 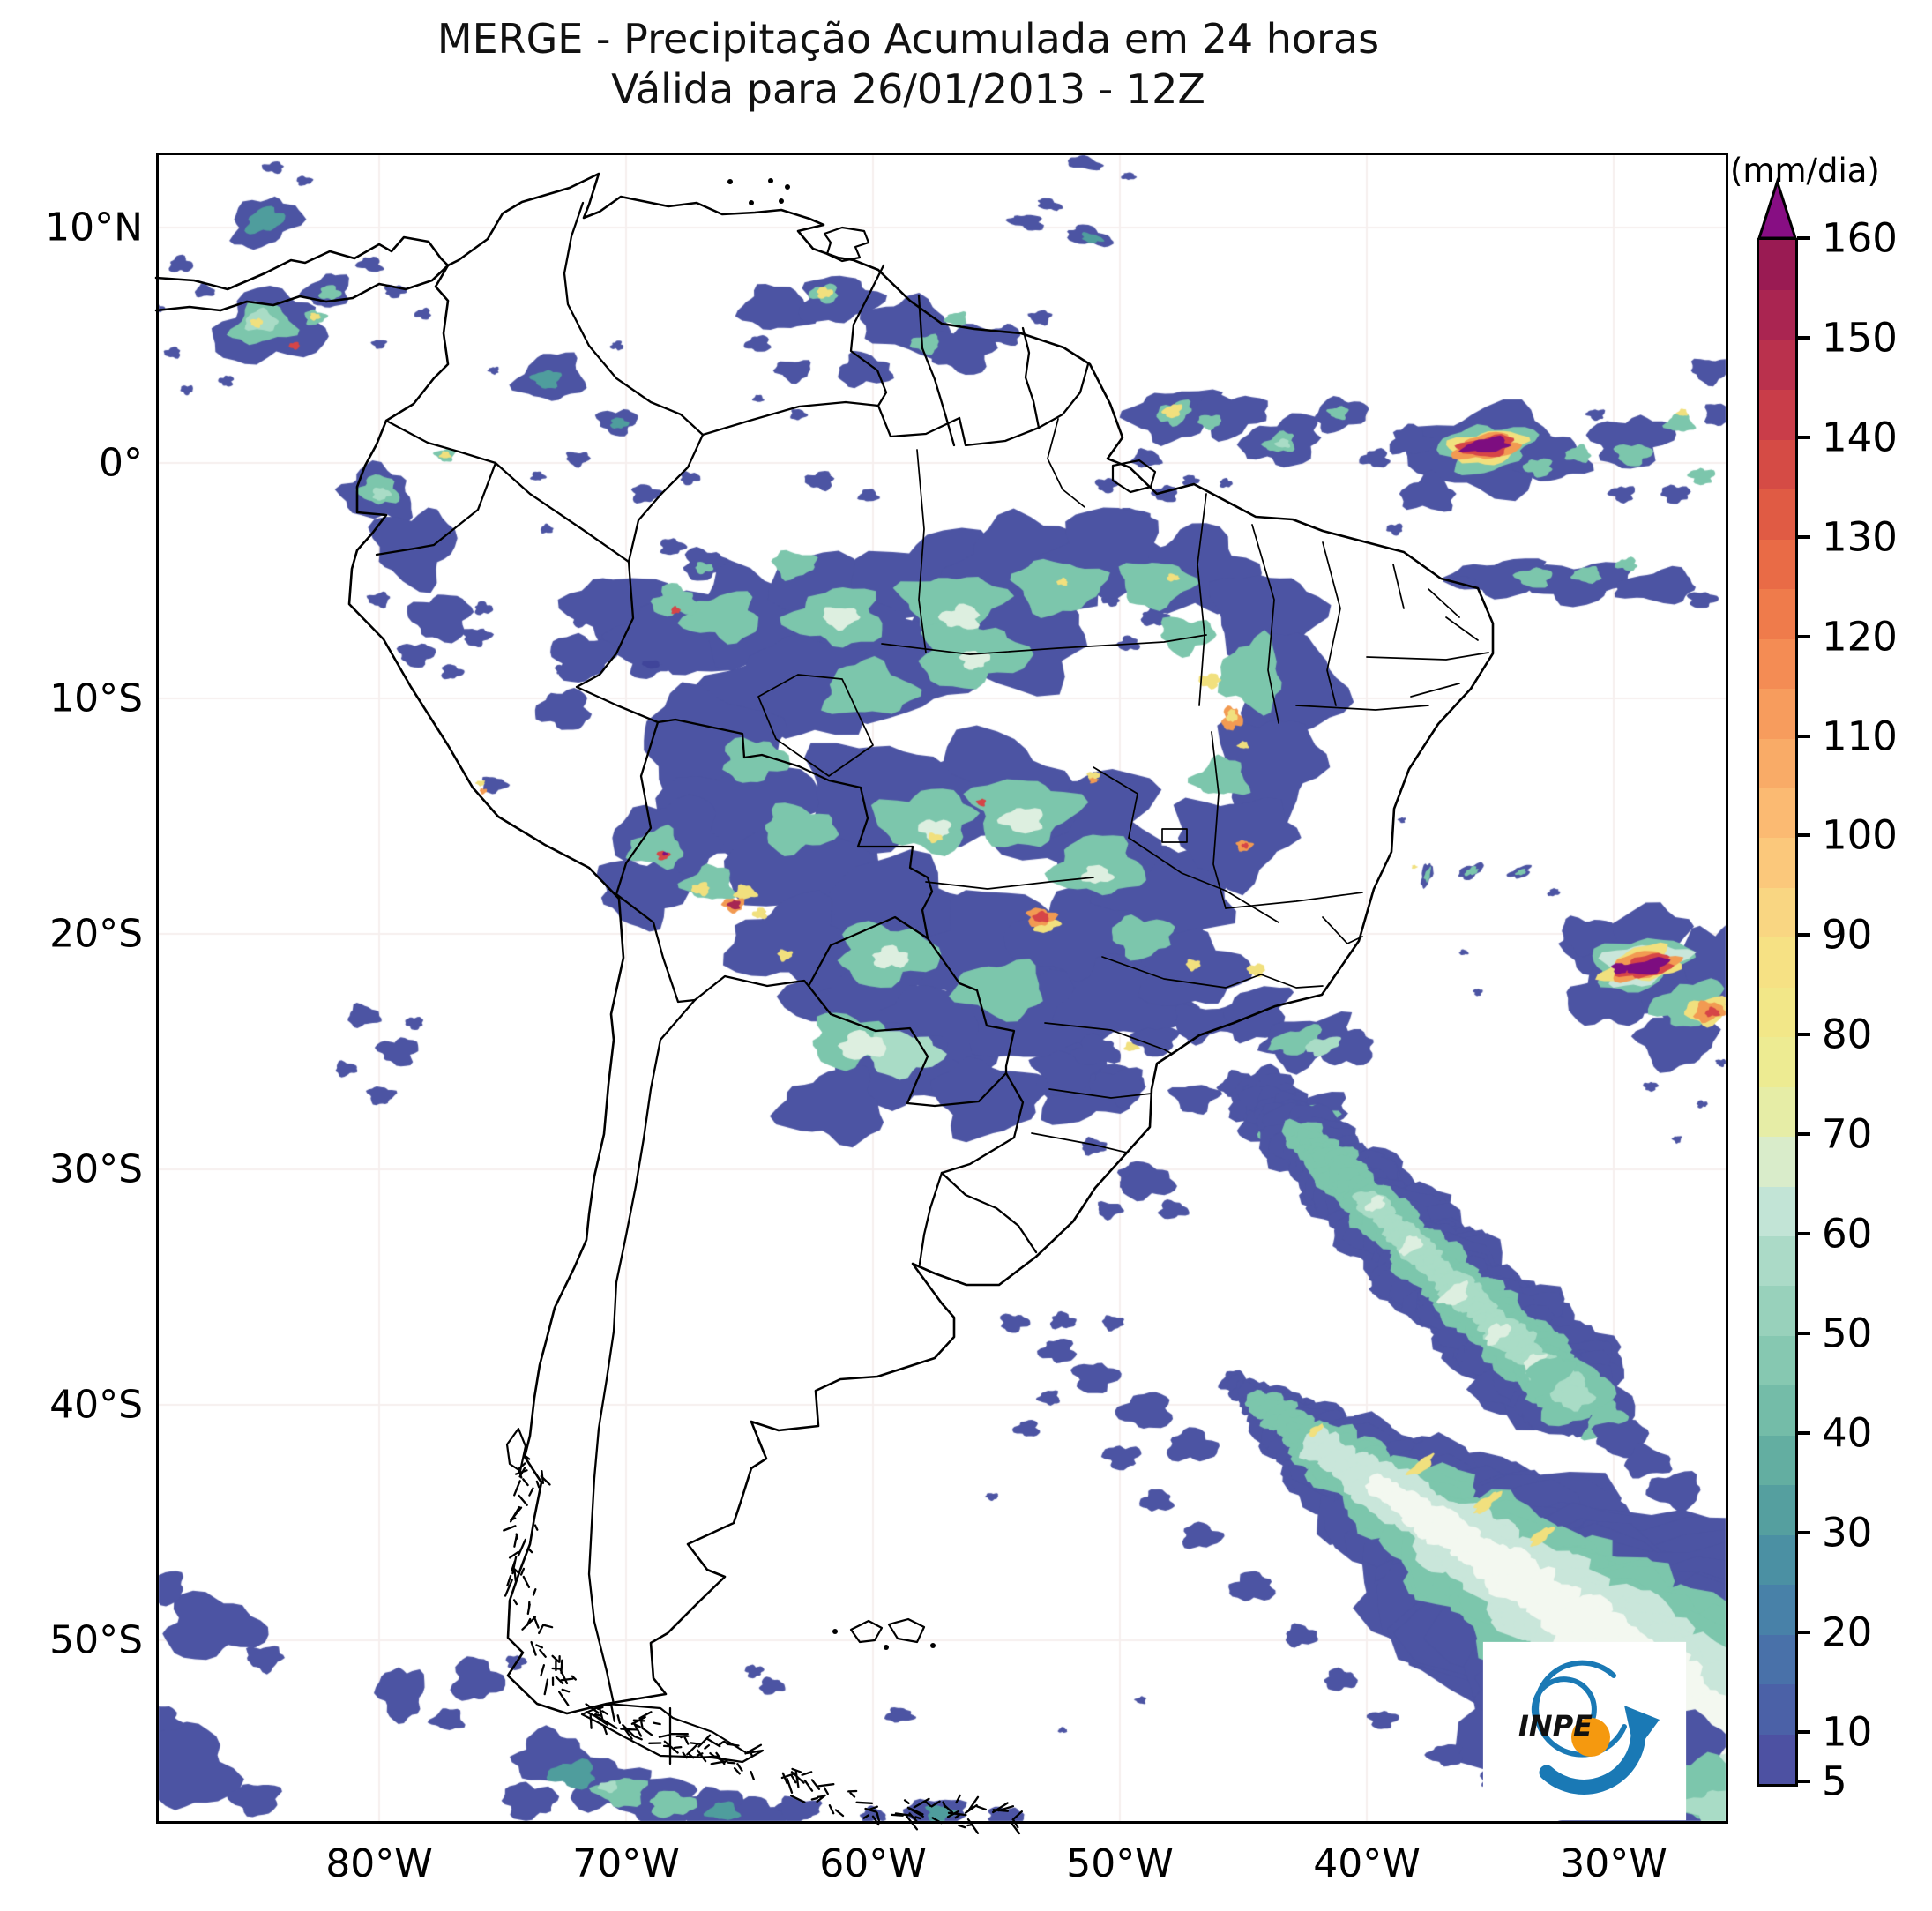 I want to click on colorbar-tick-label: 70, so click(x=1847, y=1134).